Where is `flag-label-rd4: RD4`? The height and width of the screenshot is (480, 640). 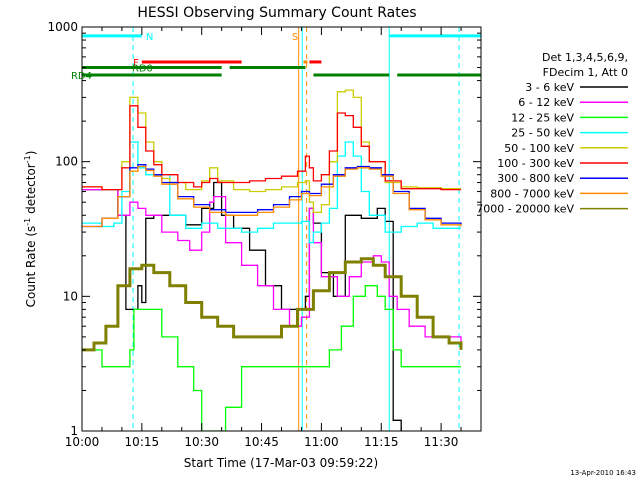 flag-label-rd4: RD4 is located at coordinates (81, 76).